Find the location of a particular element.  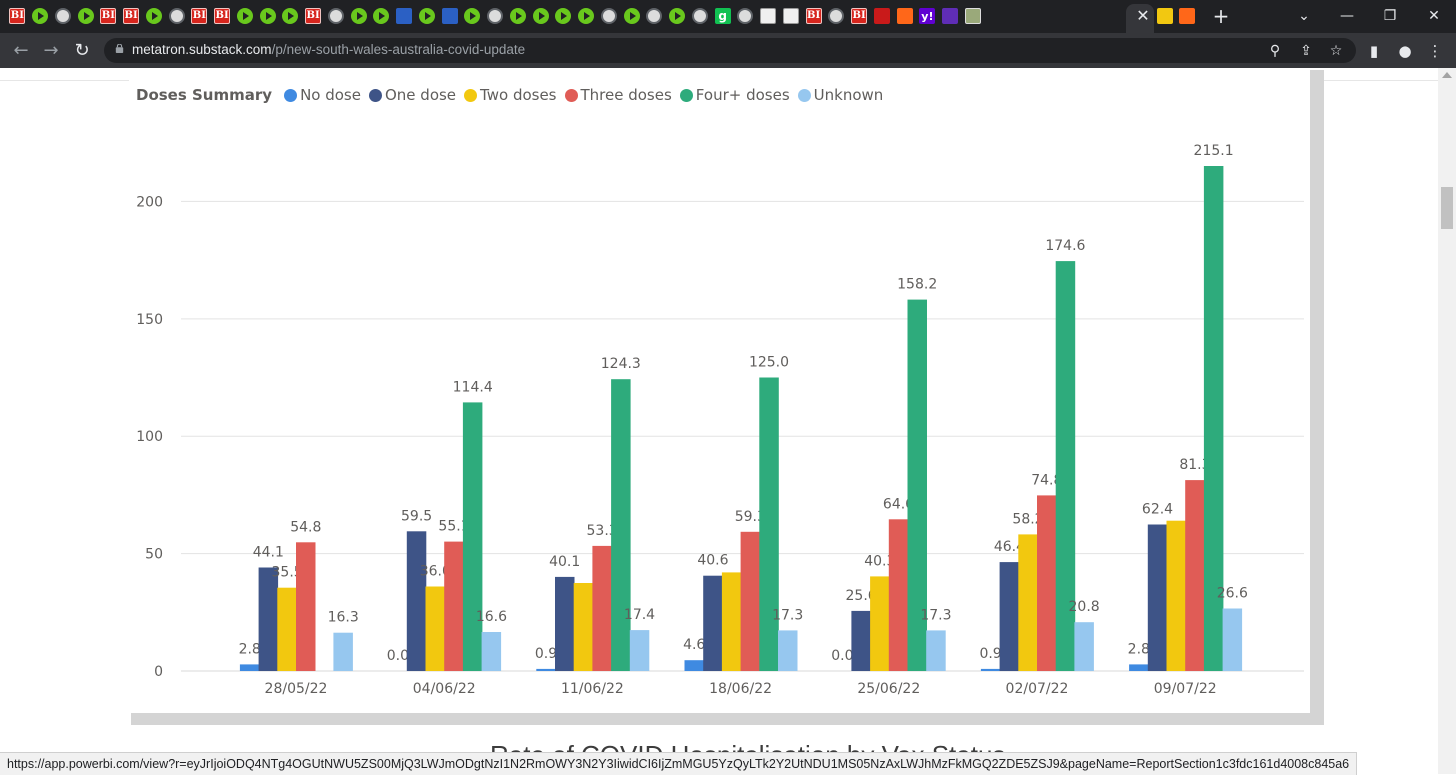

new-tab-button: + is located at coordinates (1221, 16).